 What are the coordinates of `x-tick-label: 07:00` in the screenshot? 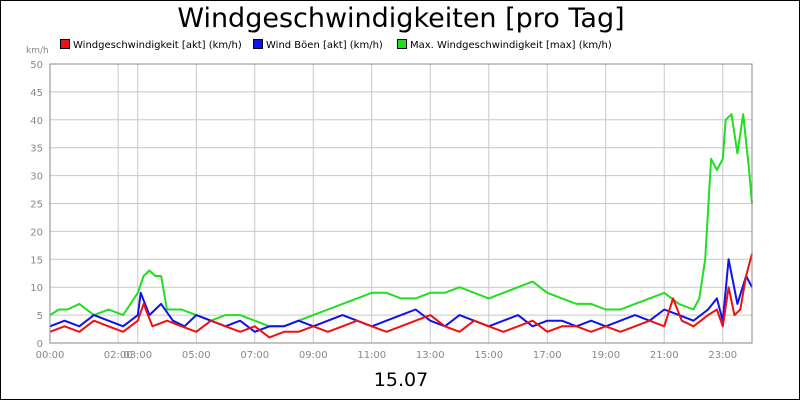 It's located at (254, 355).